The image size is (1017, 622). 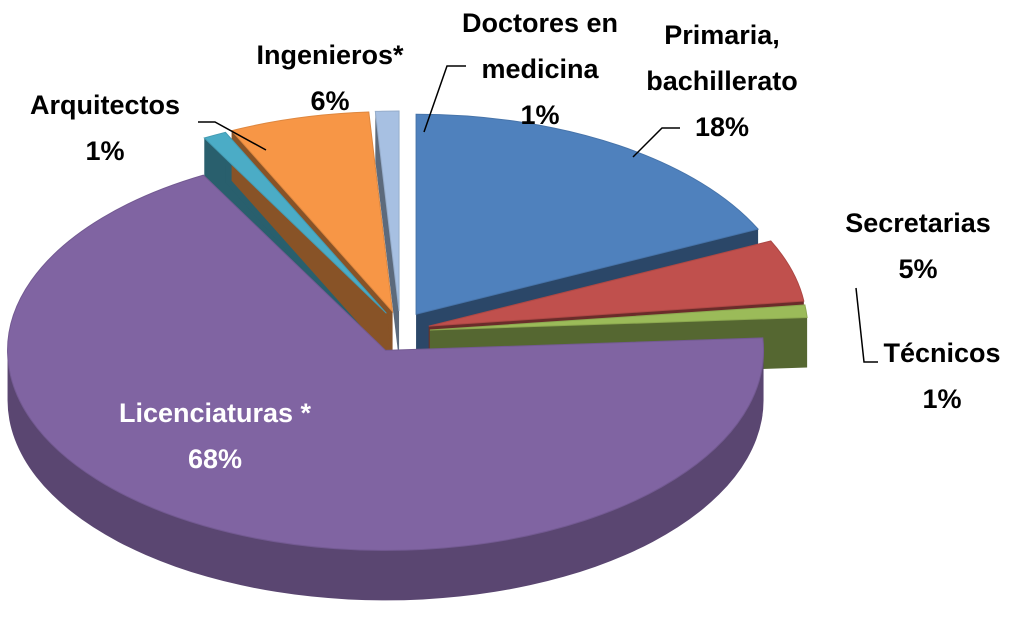 What do you see at coordinates (215, 436) in the screenshot?
I see `slice-label: Licenciaturas * 68%` at bounding box center [215, 436].